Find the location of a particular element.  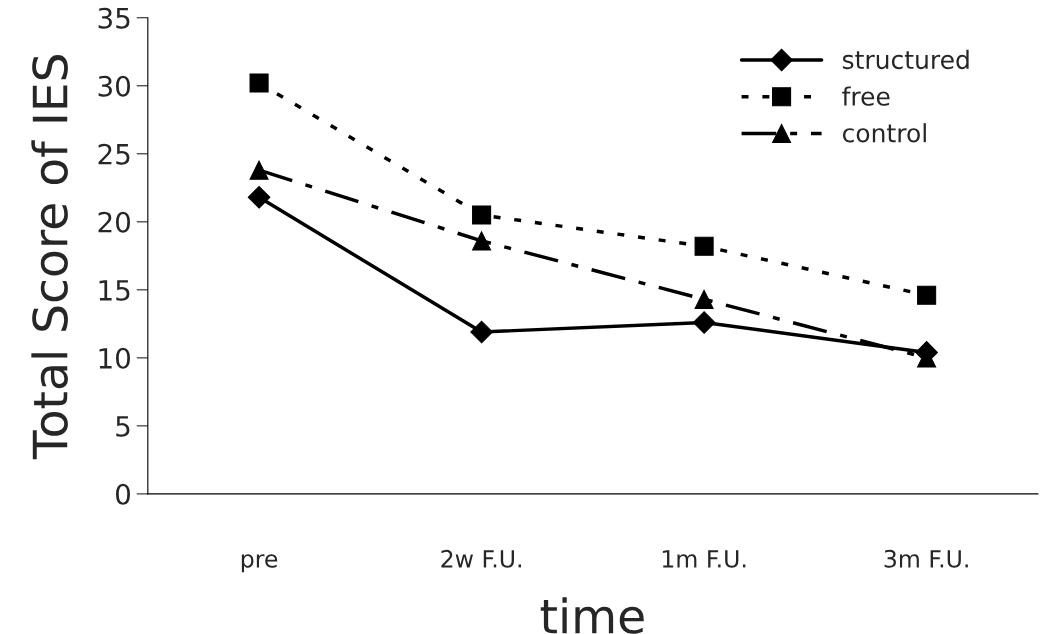

y-tick-label: 10 is located at coordinates (114, 358).